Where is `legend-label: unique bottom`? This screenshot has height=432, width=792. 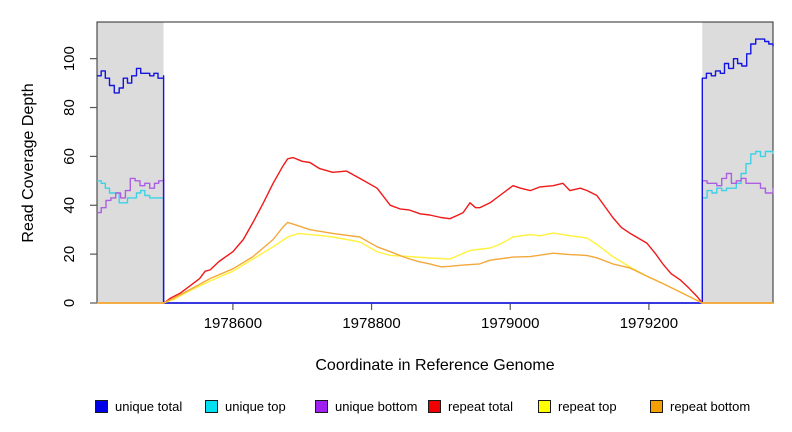
legend-label: unique bottom is located at coordinates (376, 406).